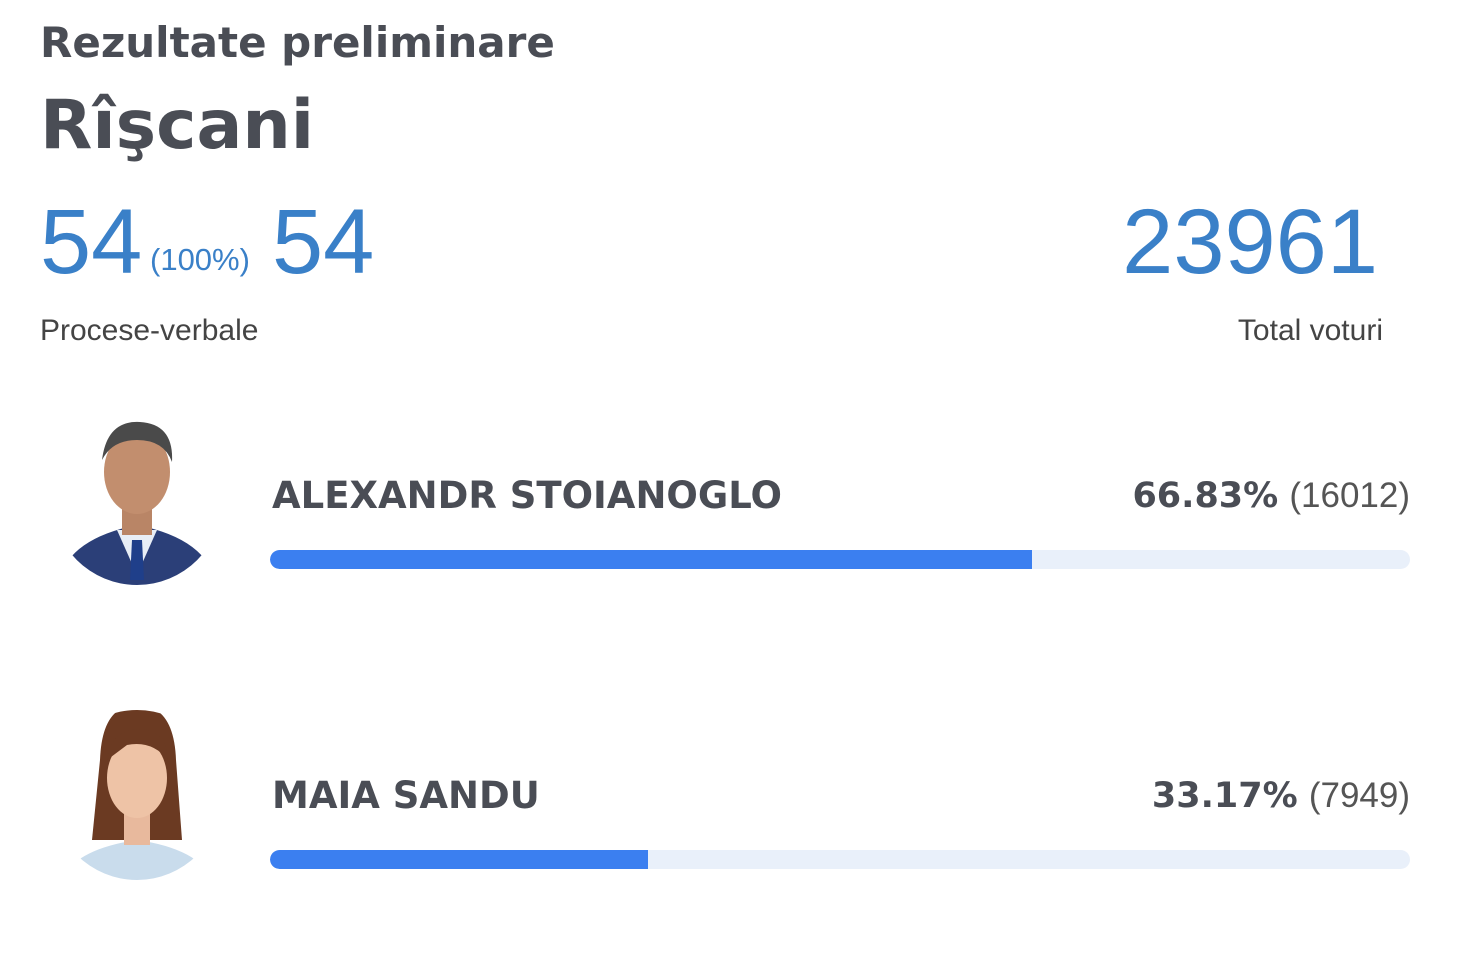  I want to click on candidate-name: ALEXANDR STOIANOGLO, so click(527, 495).